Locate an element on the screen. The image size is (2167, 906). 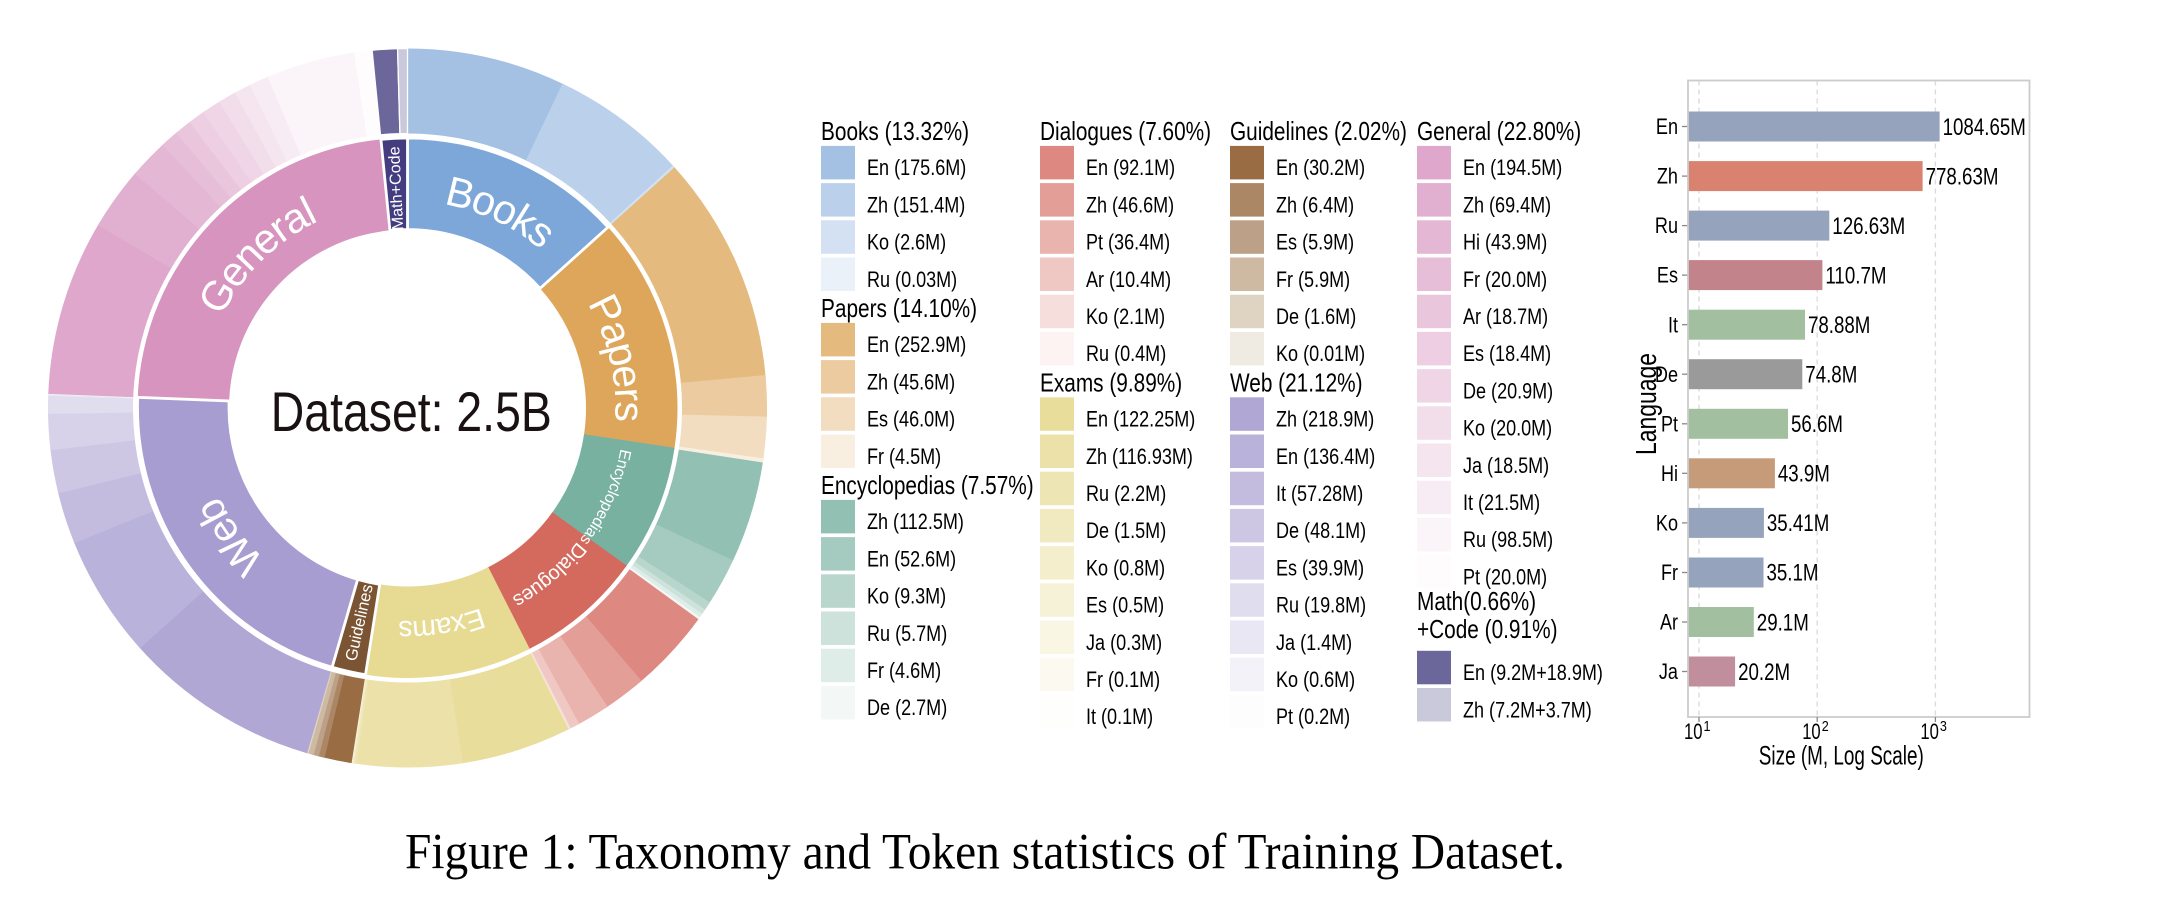
svg-text: Zh (218.9M) is located at coordinates (1325, 419).